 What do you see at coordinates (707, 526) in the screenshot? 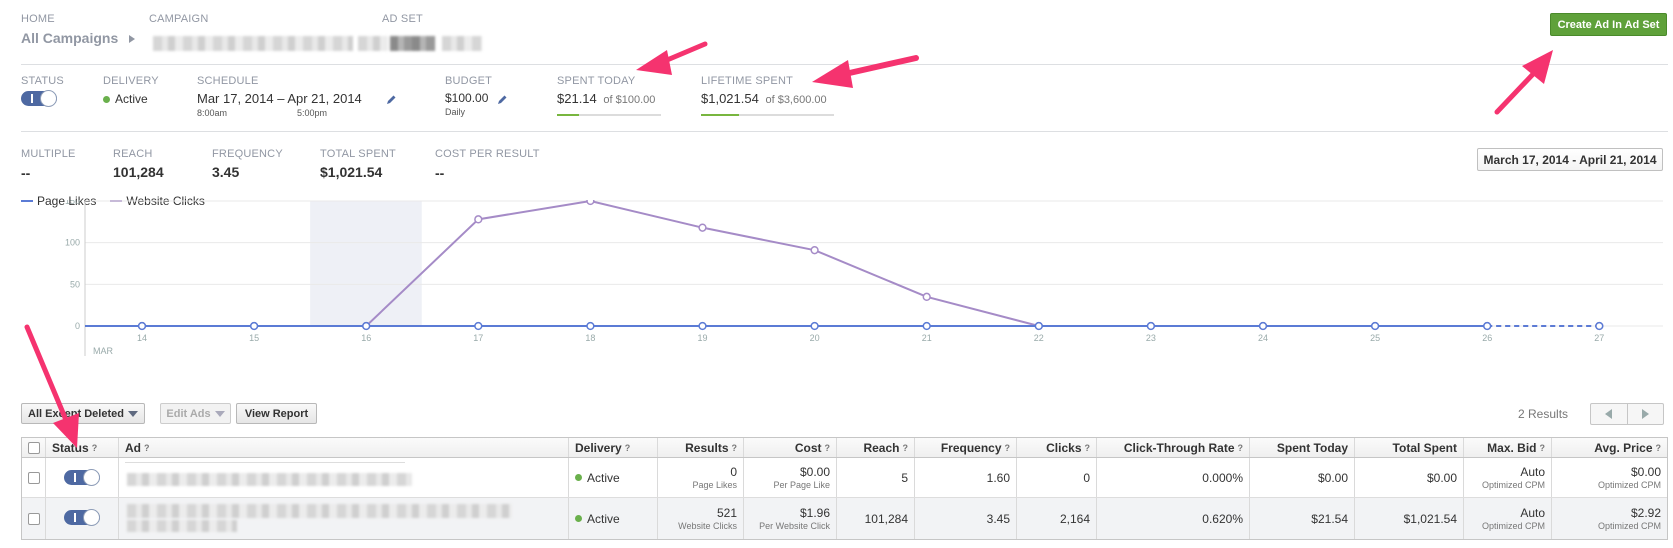
I see `results-type: Website Clicks` at bounding box center [707, 526].